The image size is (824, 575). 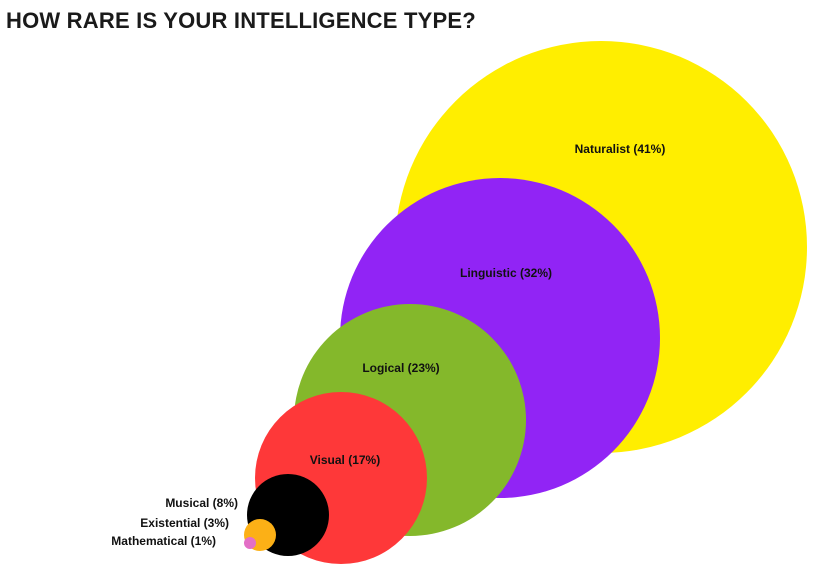 What do you see at coordinates (201, 503) in the screenshot?
I see `bubble-label-musical: Musical (8%)` at bounding box center [201, 503].